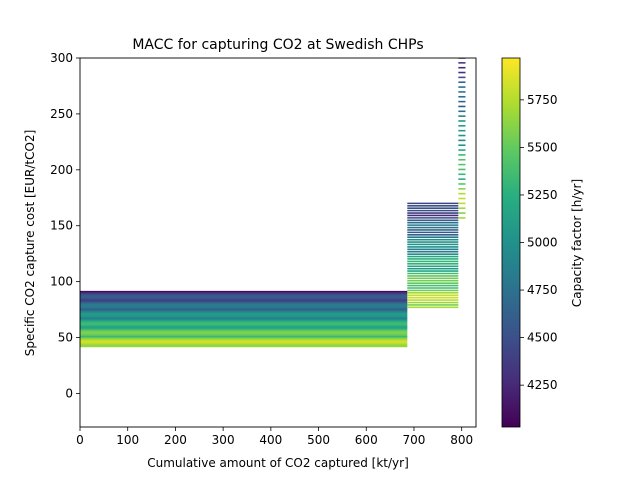 The height and width of the screenshot is (480, 640). I want to click on y-axis: 0 50 100 150 200 250 300, so click(65, 225).